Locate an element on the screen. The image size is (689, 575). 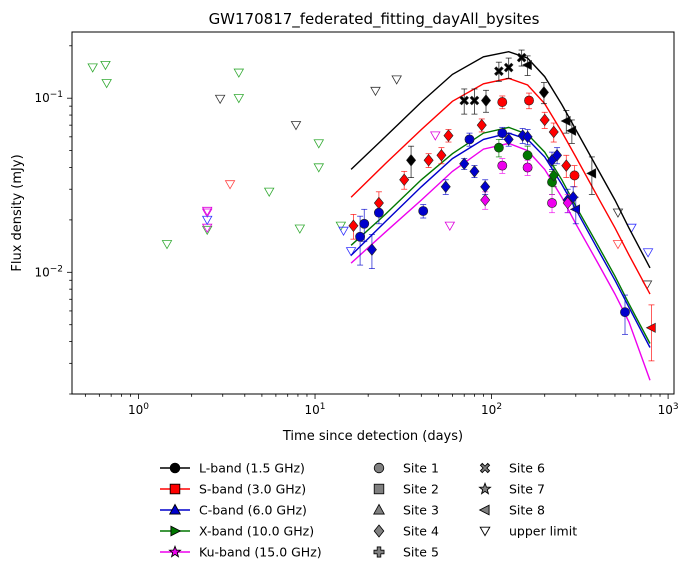
y-axis: 10⁻² 10⁻¹ is located at coordinates (53, 220).